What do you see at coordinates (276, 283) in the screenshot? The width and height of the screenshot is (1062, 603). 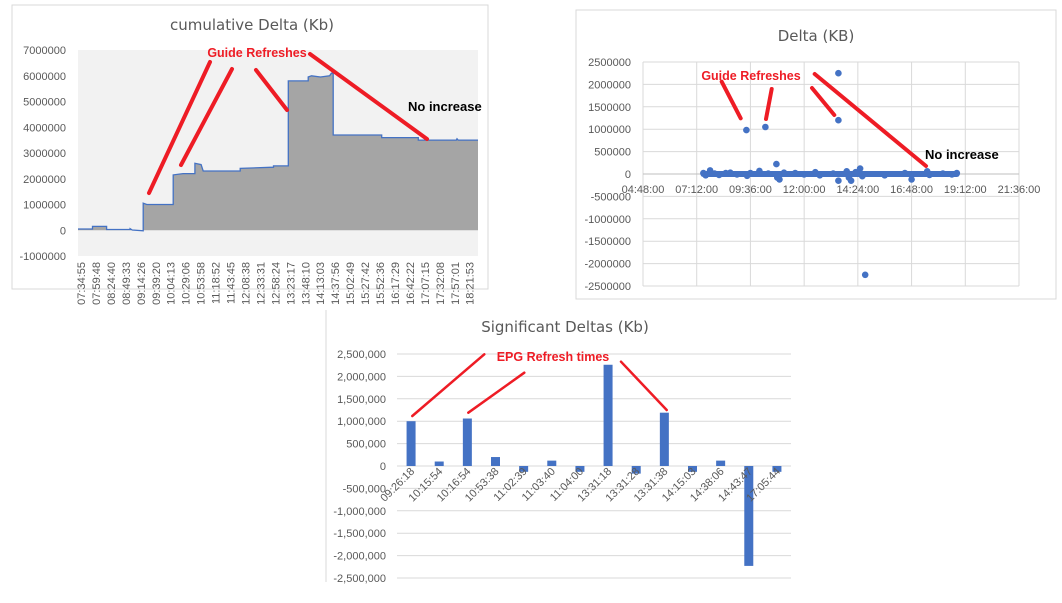 I see `x-tick-label: 12:58:24` at bounding box center [276, 283].